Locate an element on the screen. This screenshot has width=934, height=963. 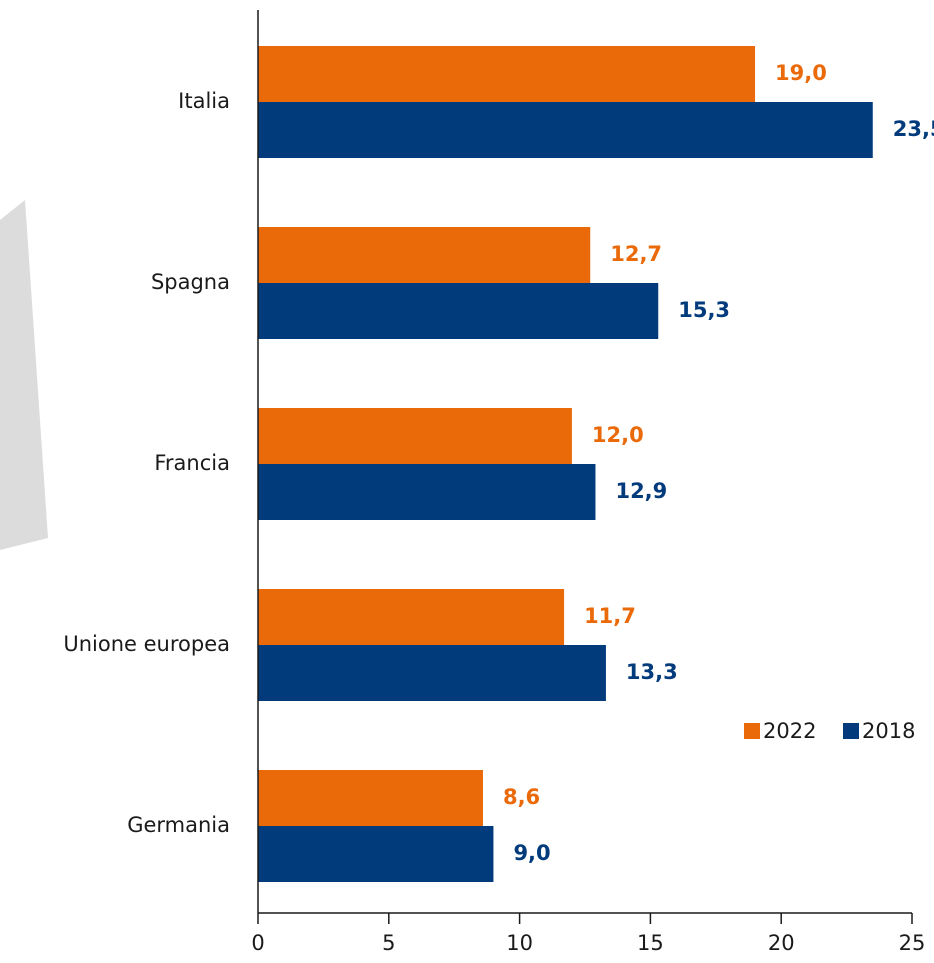
x-tick-label: 25 is located at coordinates (912, 943).